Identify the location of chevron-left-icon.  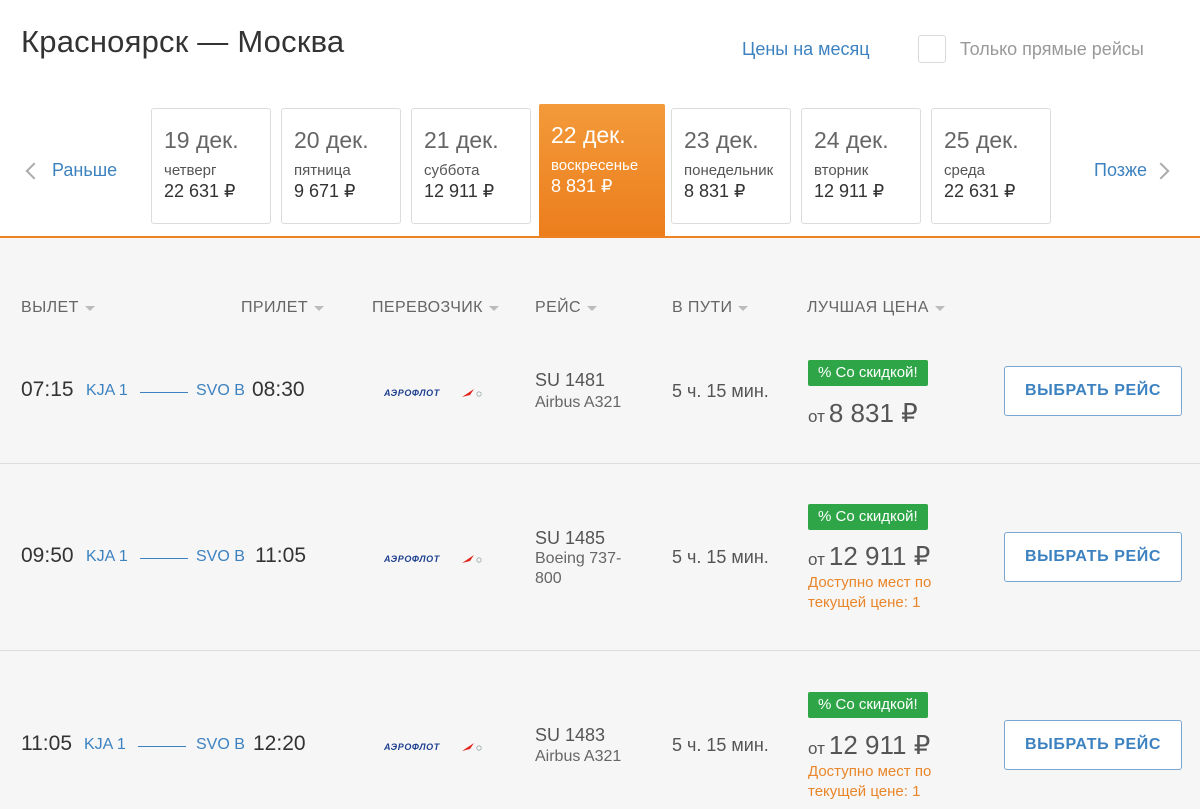
(34, 170).